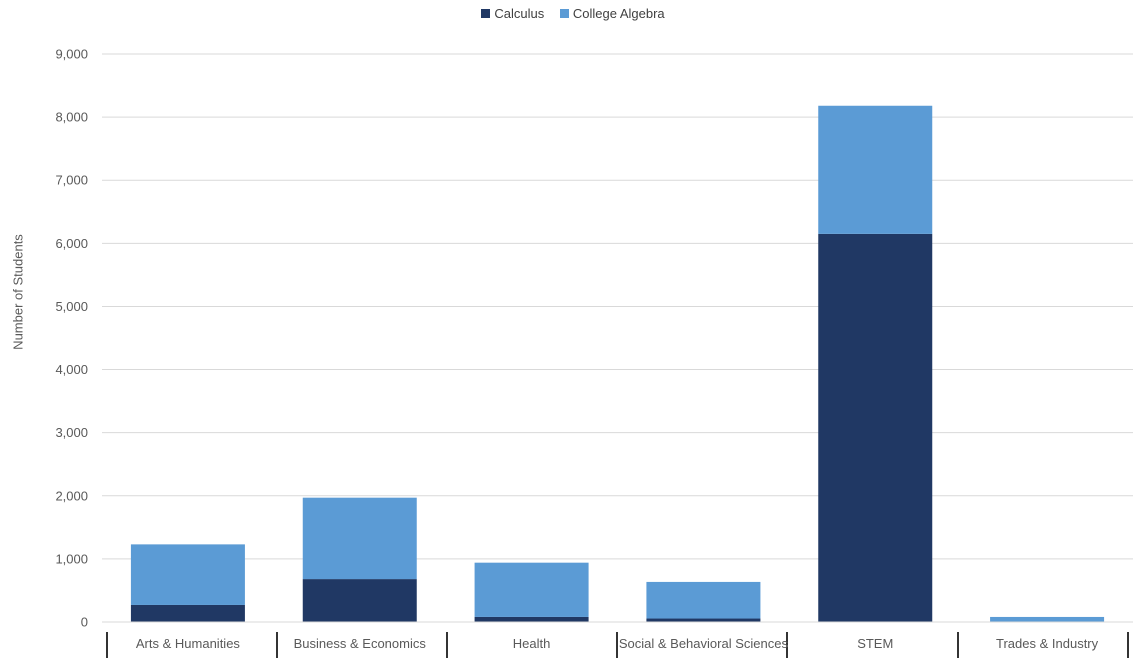 The image size is (1146, 660). What do you see at coordinates (875, 643) in the screenshot?
I see `x-tick-label: STEM` at bounding box center [875, 643].